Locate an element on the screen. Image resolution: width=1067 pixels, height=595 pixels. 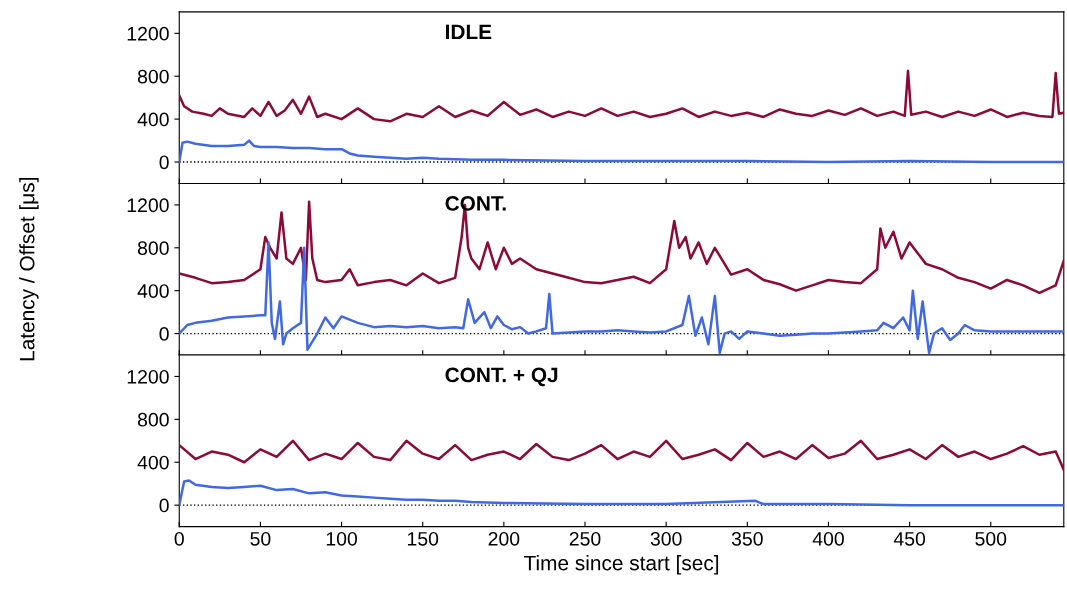
x-tick-label: 350 is located at coordinates (747, 538).